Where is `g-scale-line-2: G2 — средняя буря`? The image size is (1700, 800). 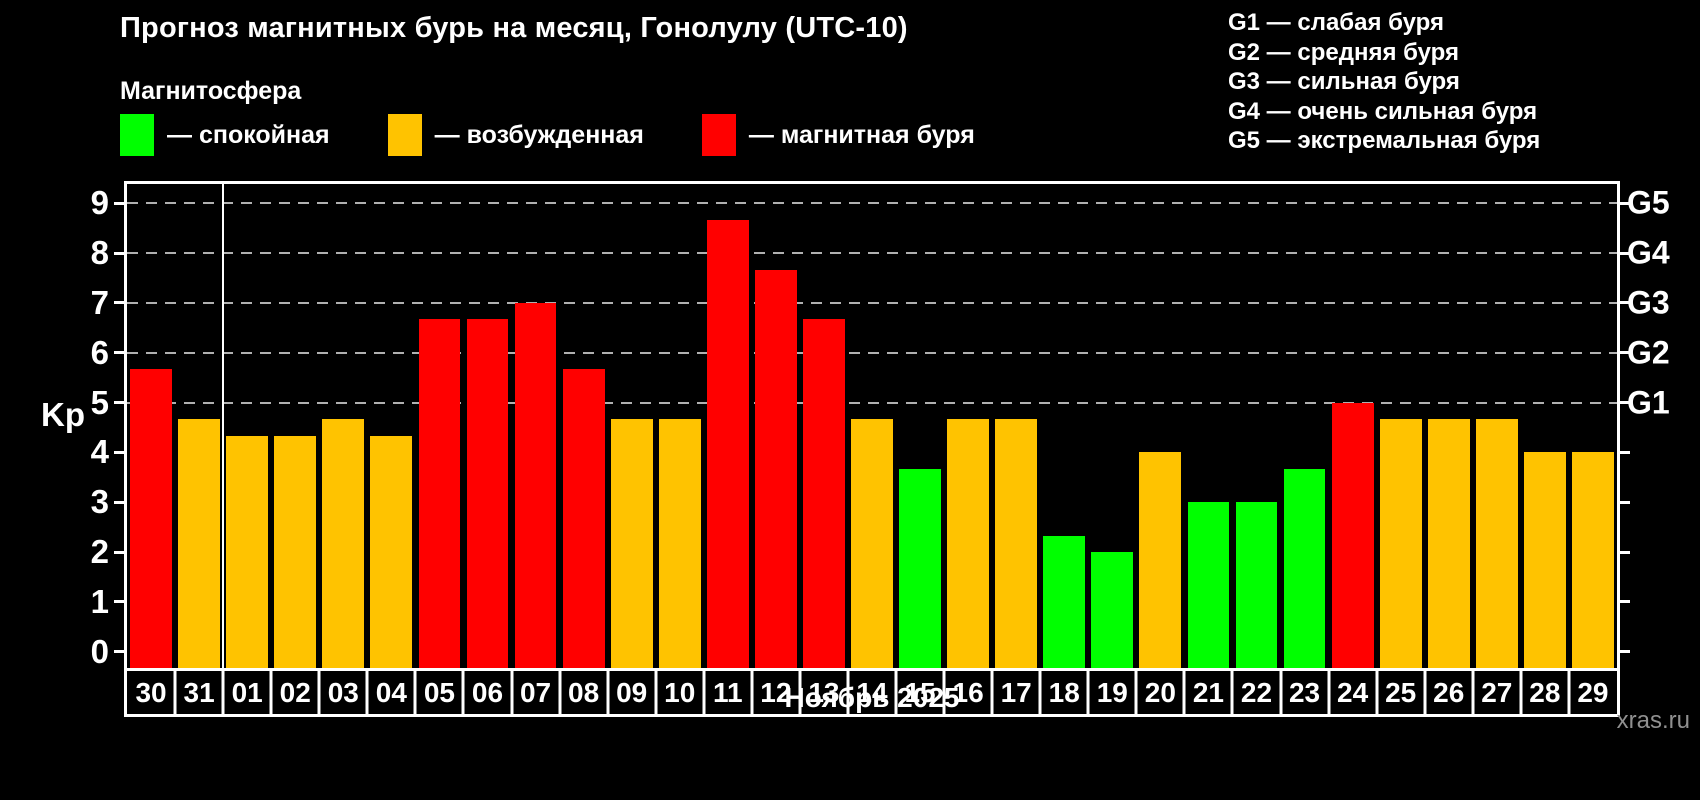 g-scale-line-2: G2 — средняя буря is located at coordinates (1343, 52).